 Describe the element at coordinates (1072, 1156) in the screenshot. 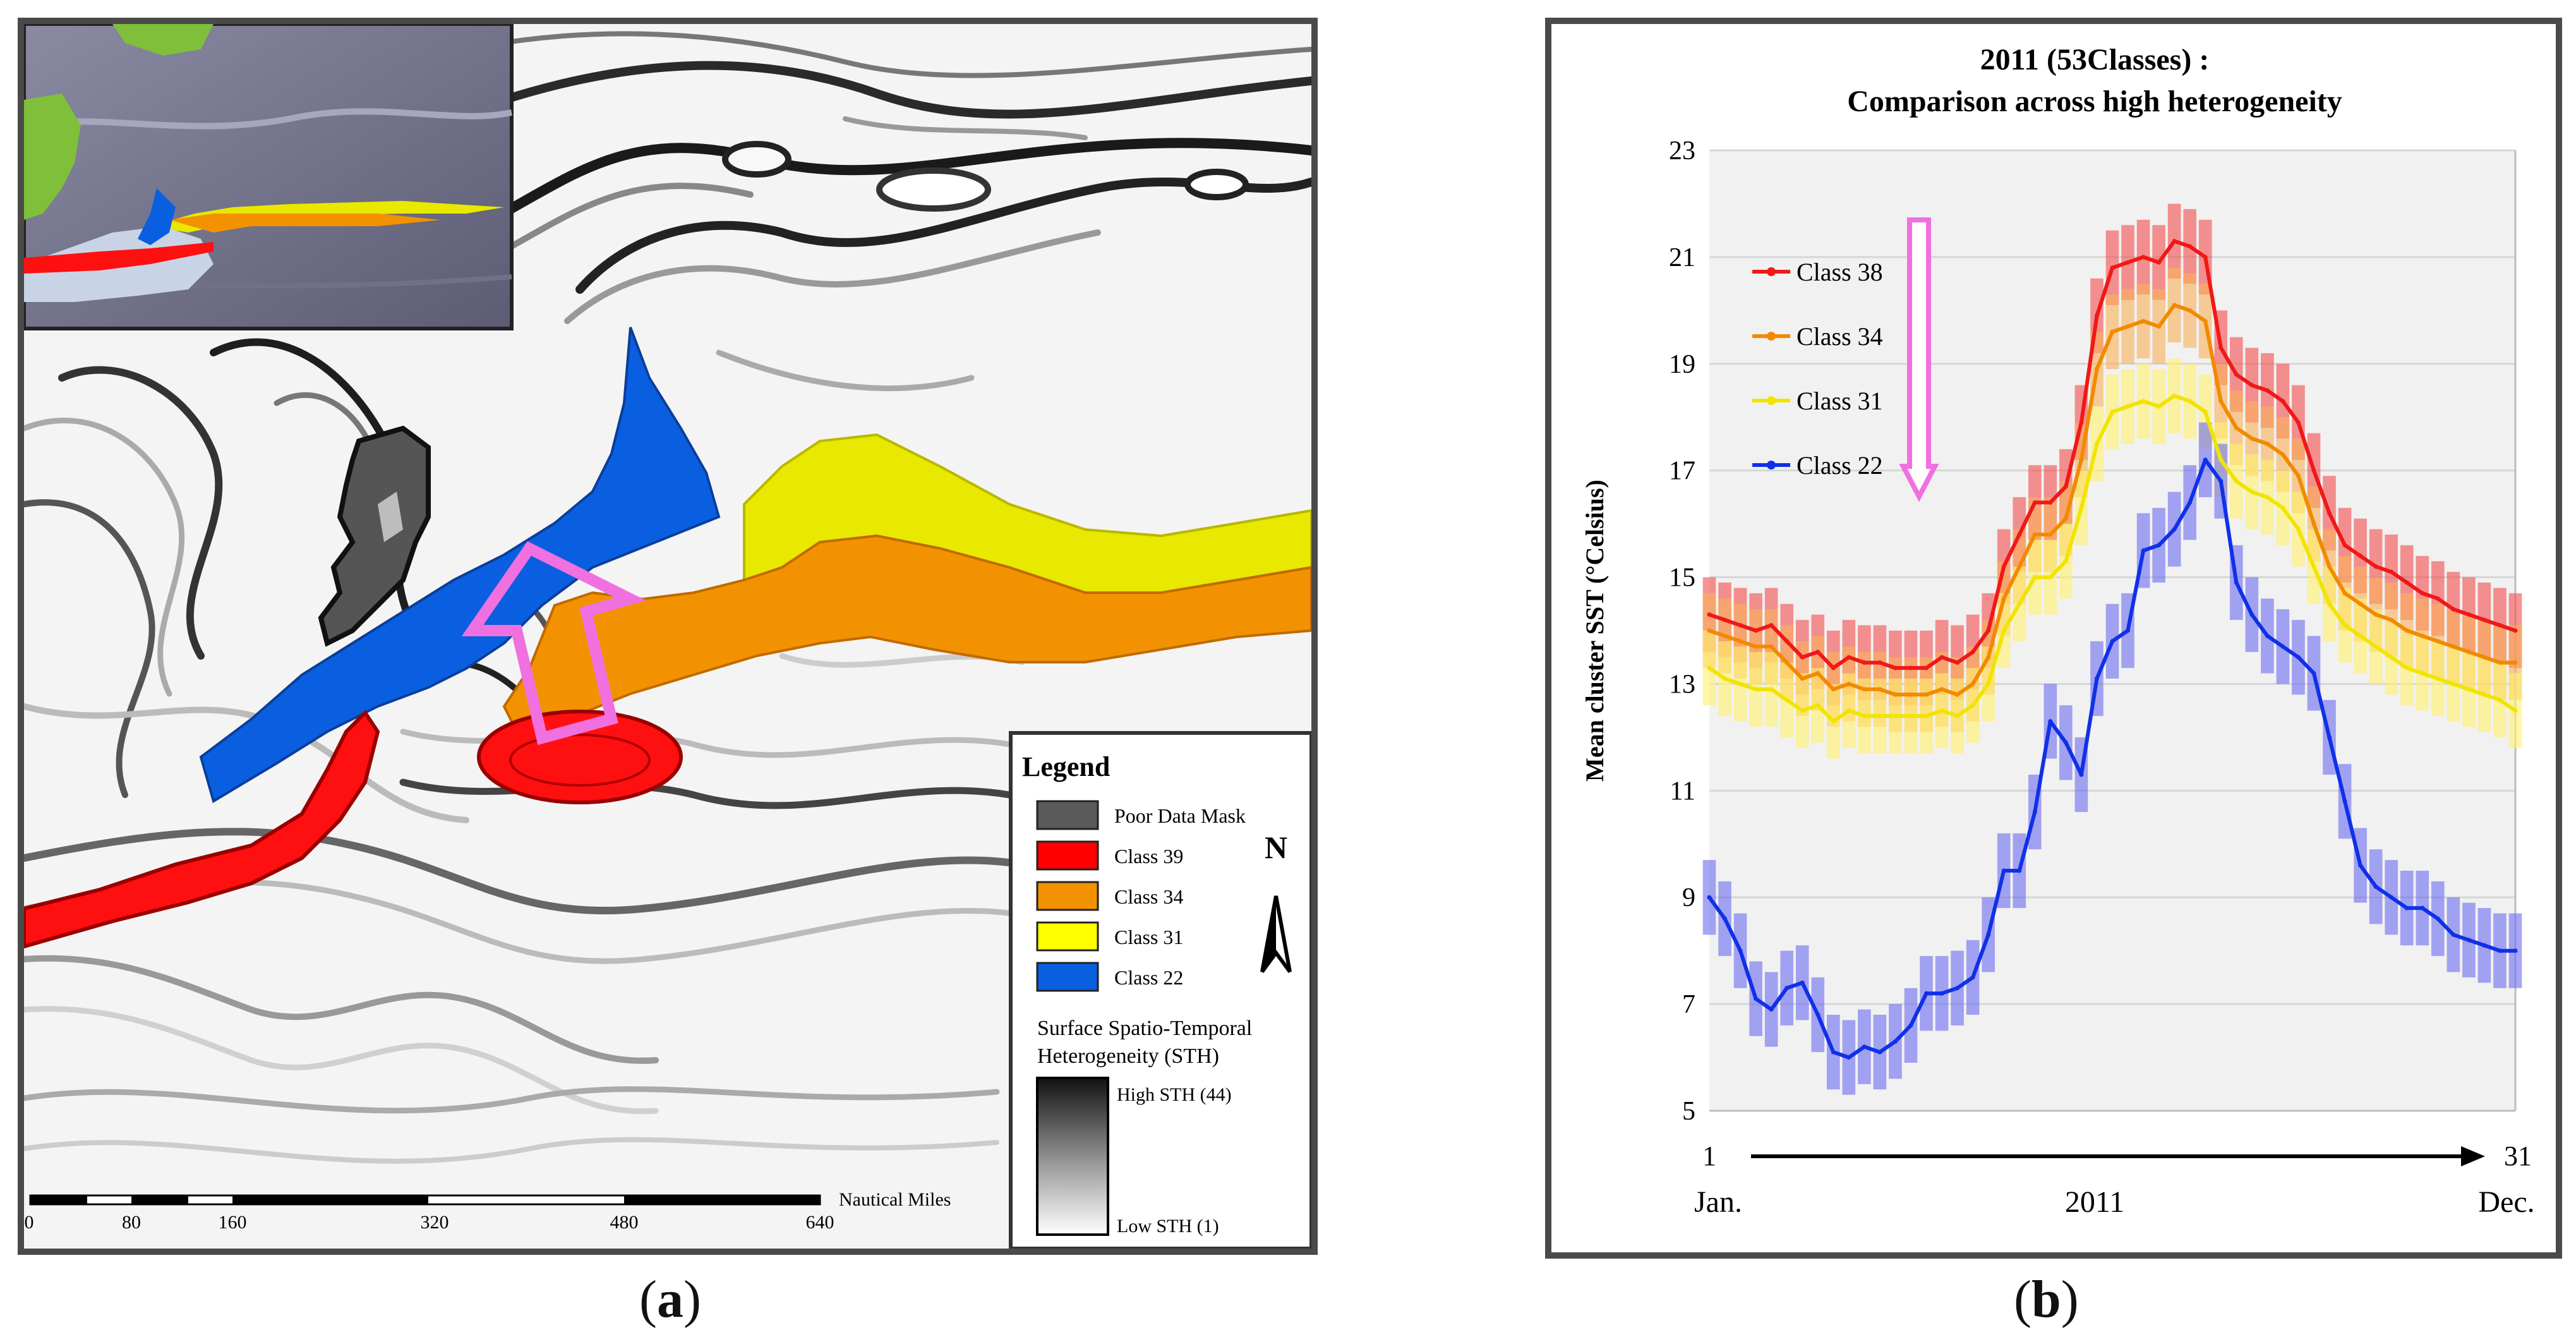

I see `sth-gradient-swatch` at that location.